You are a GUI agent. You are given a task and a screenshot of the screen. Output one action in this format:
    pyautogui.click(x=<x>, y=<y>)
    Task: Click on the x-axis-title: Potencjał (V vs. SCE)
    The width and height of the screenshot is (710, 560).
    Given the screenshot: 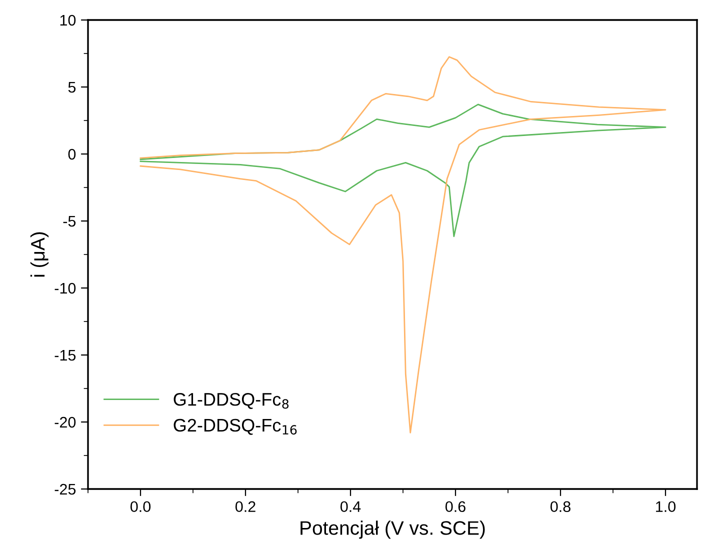 What is the action you would take?
    pyautogui.click(x=392, y=529)
    